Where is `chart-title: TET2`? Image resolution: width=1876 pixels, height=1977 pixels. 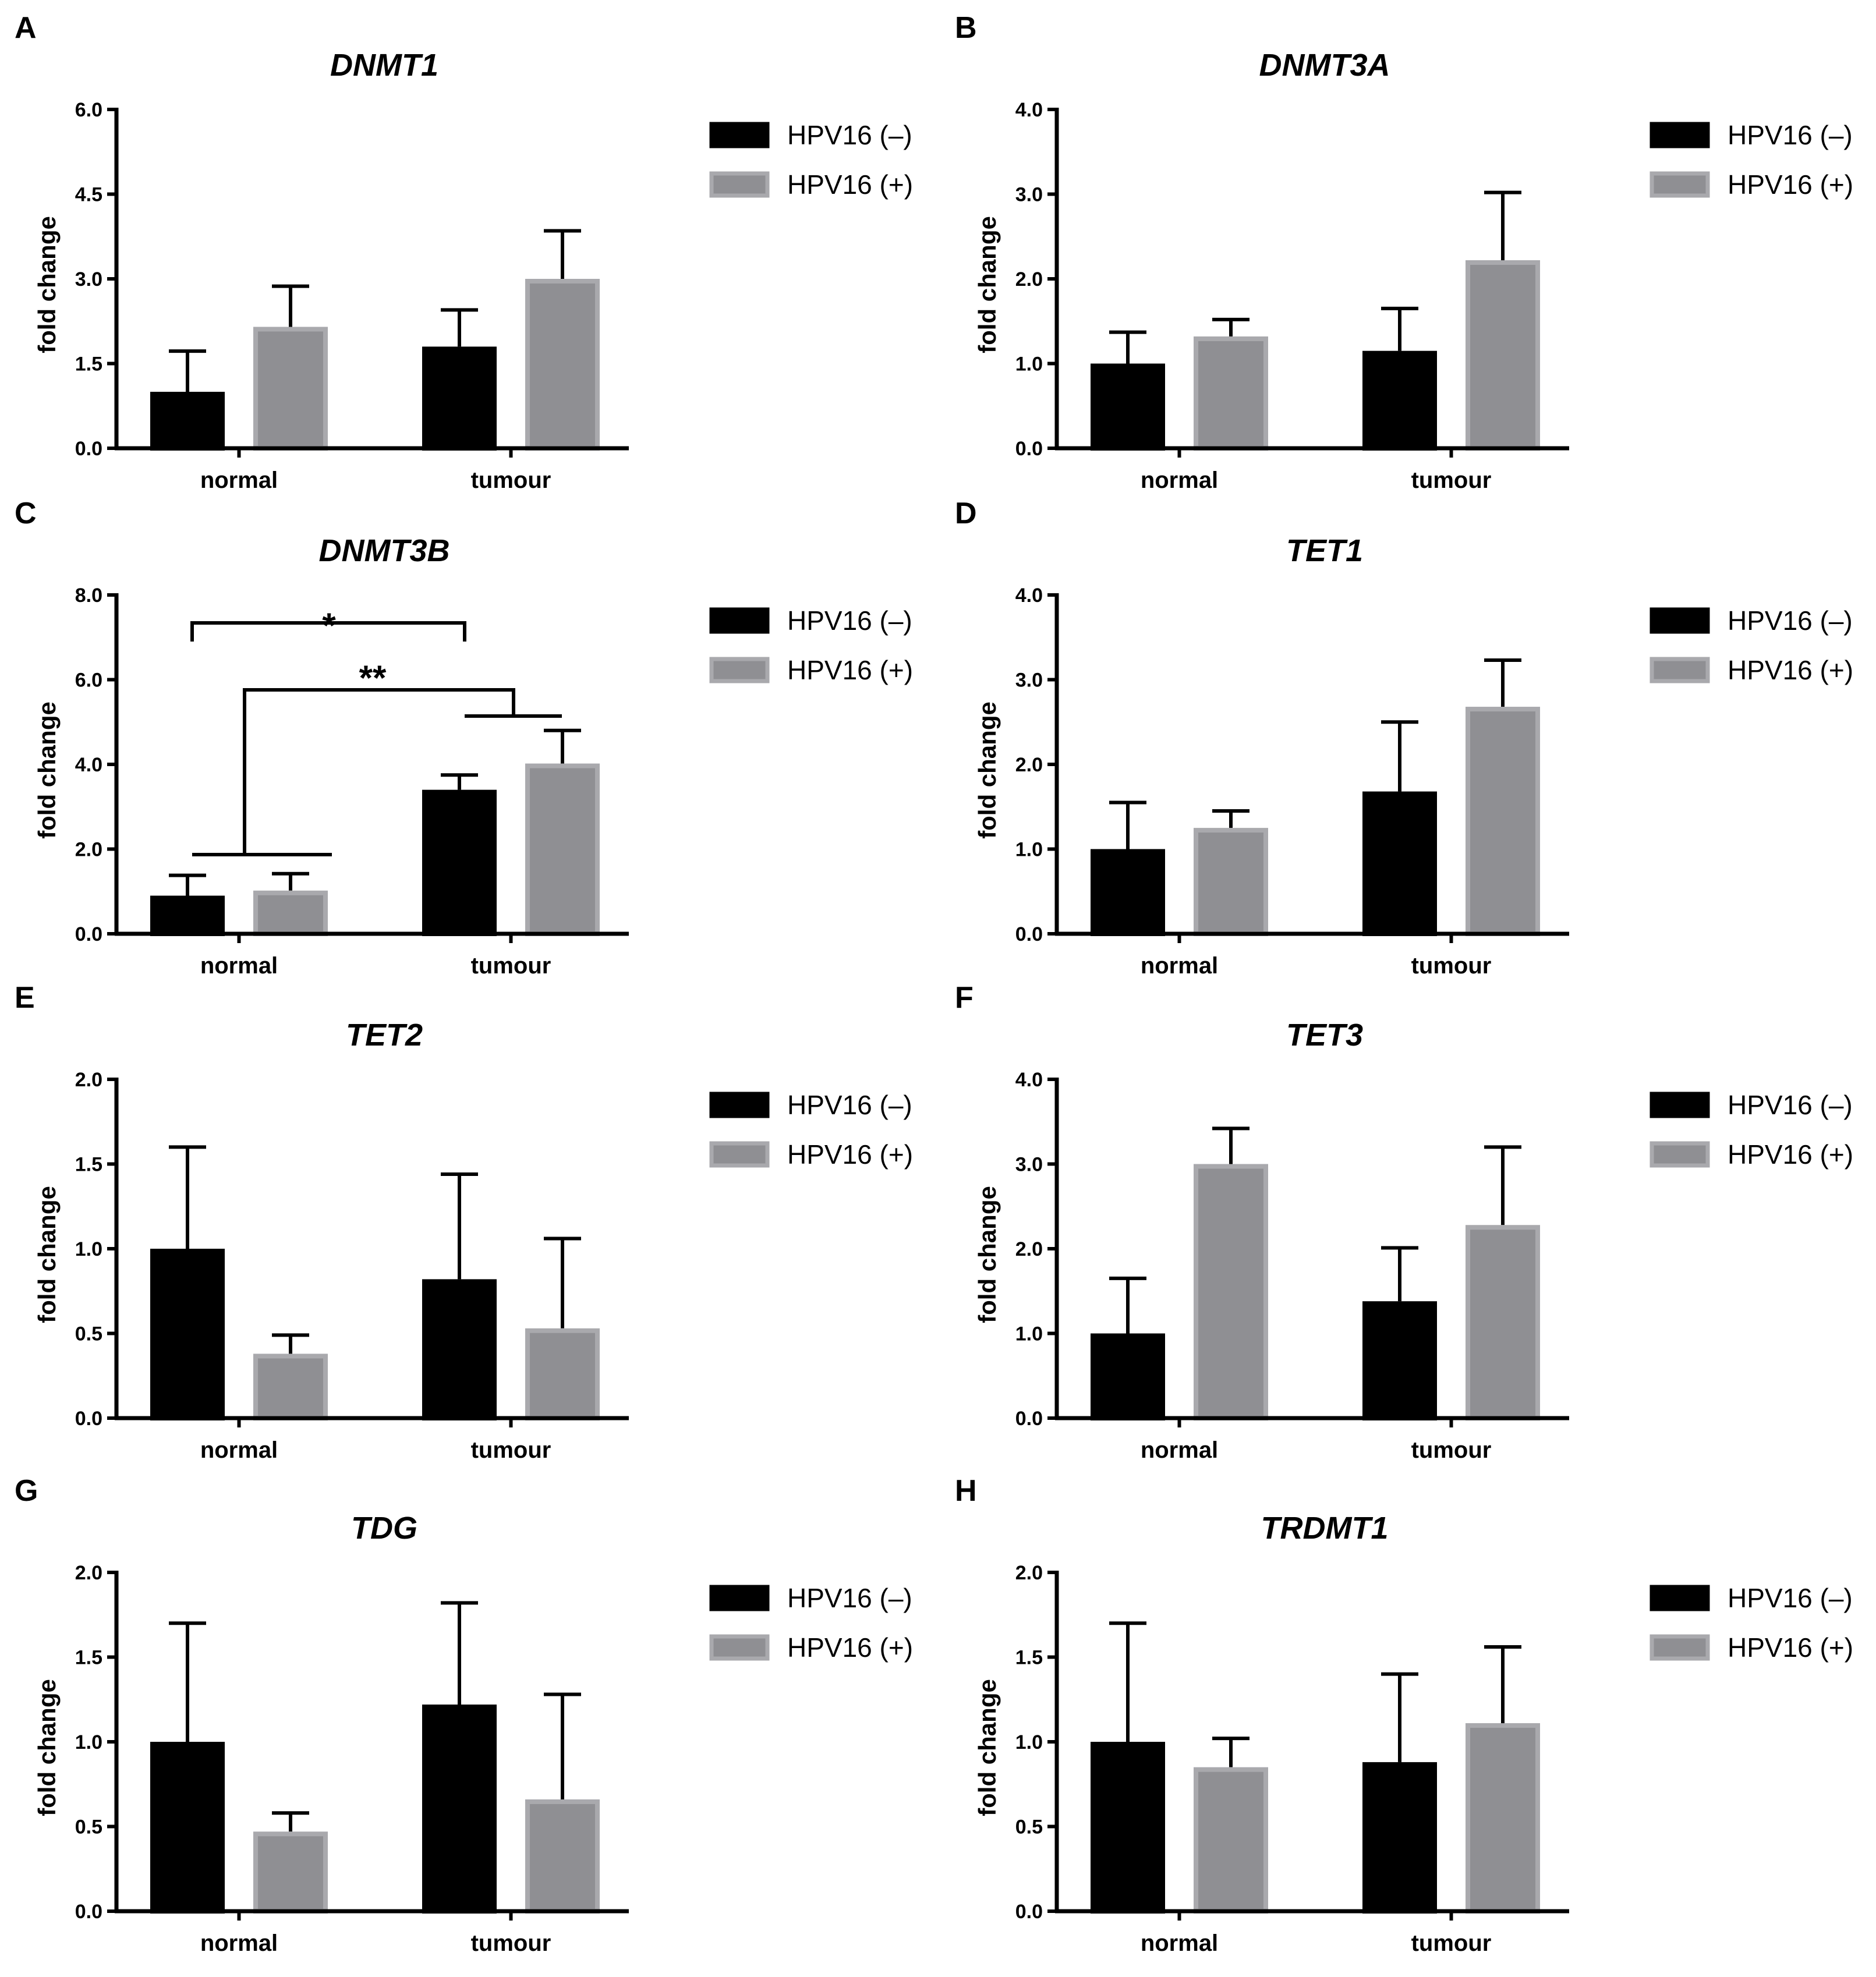 chart-title: TET2 is located at coordinates (384, 1035).